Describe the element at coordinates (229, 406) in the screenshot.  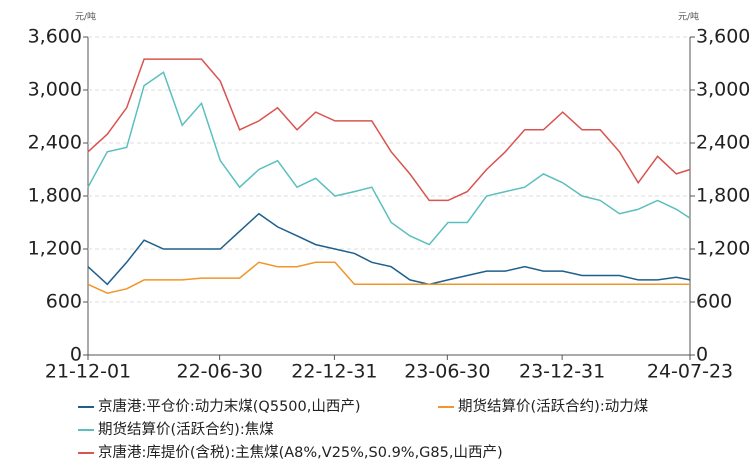
I see `legend-label: 京唐港:平仓价:动力末煤(Q5500,山西产)` at that location.